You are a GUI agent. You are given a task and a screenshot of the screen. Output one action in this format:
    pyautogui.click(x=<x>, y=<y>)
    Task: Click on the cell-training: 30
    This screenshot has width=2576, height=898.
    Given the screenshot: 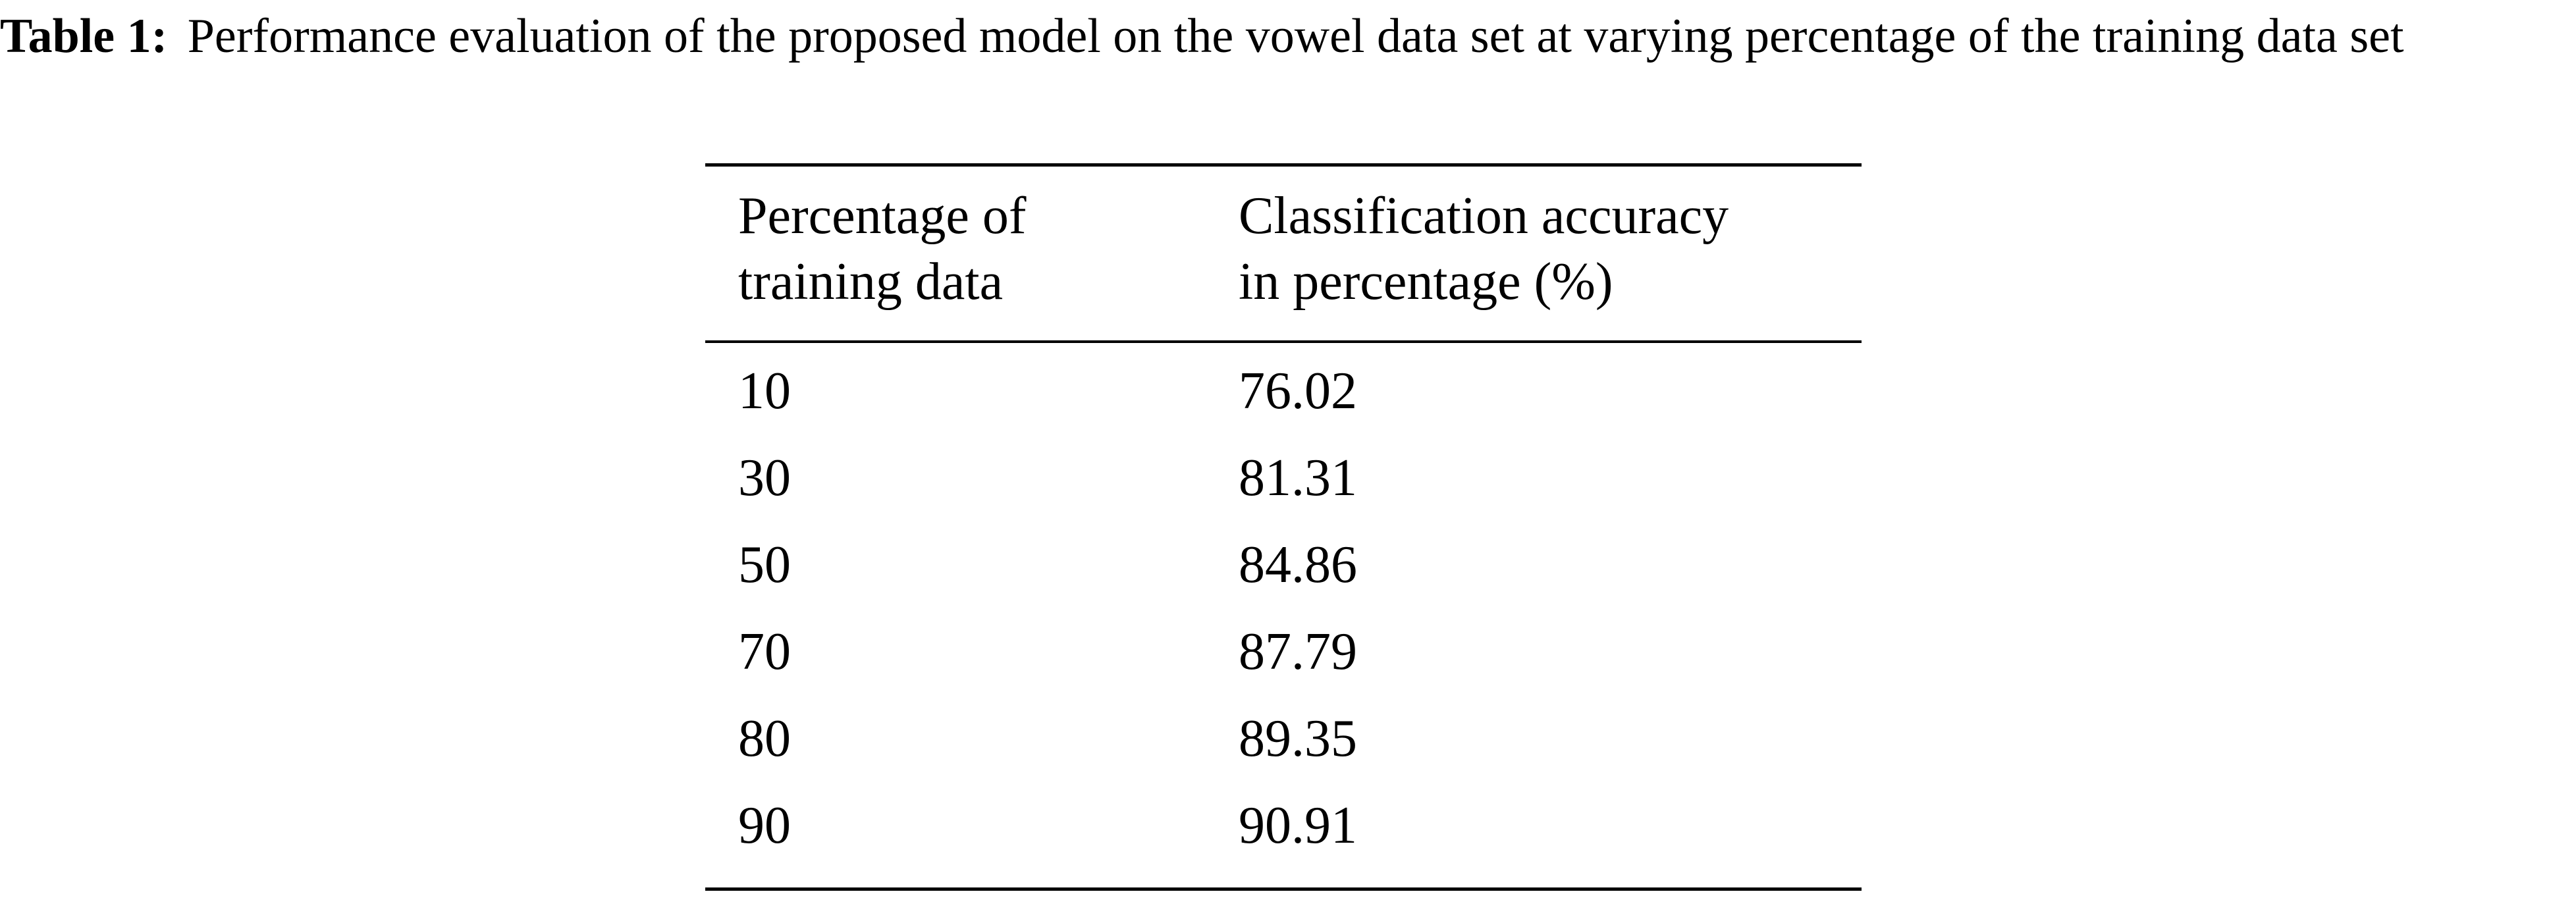 What is the action you would take?
    pyautogui.click(x=764, y=478)
    